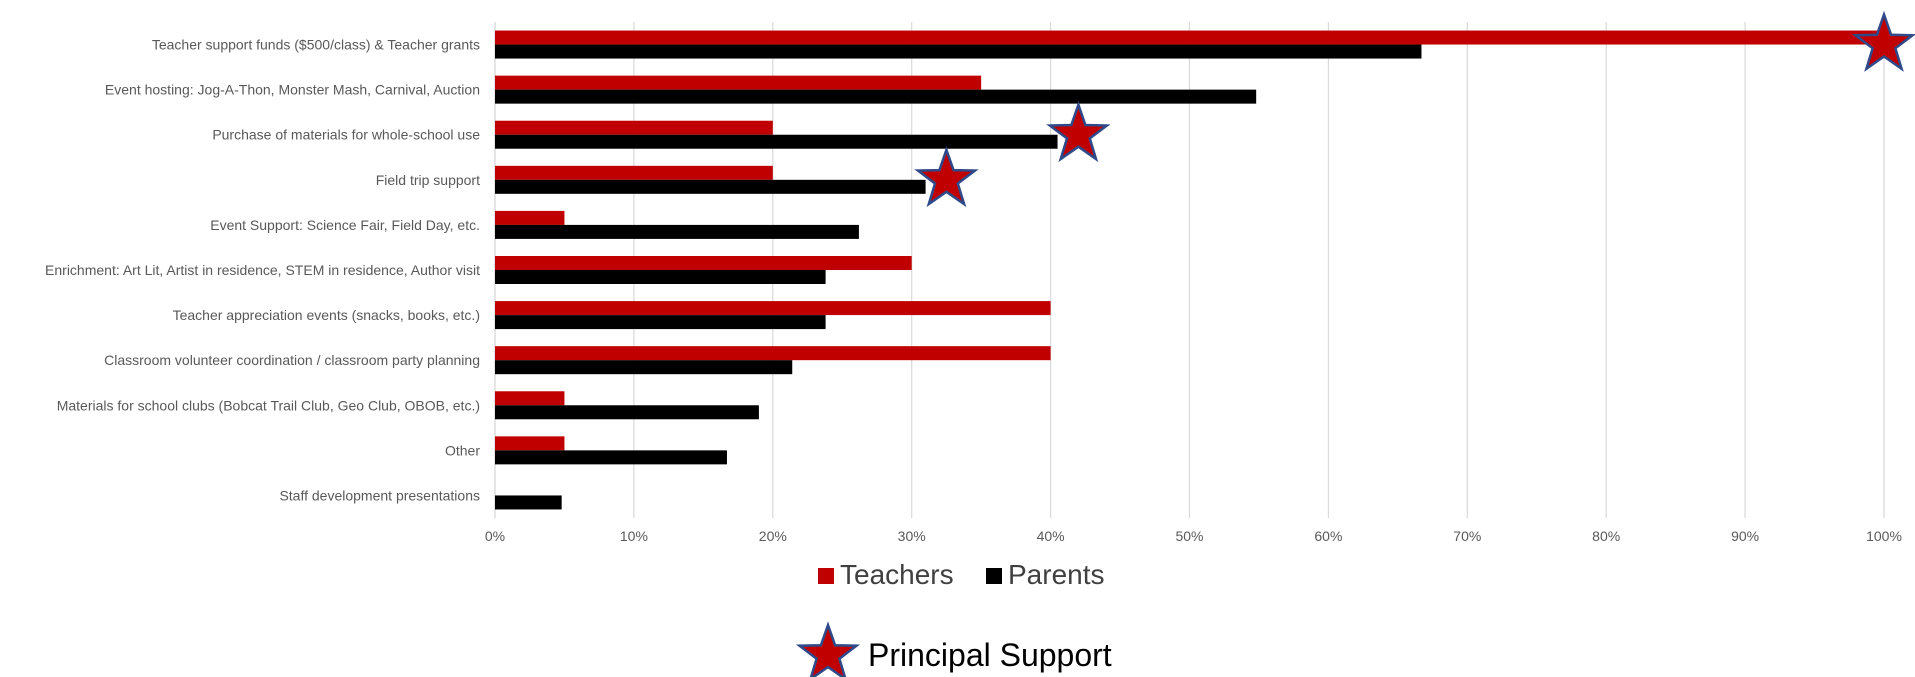  What do you see at coordinates (961, 574) in the screenshot?
I see `legend: Teachers Parents` at bounding box center [961, 574].